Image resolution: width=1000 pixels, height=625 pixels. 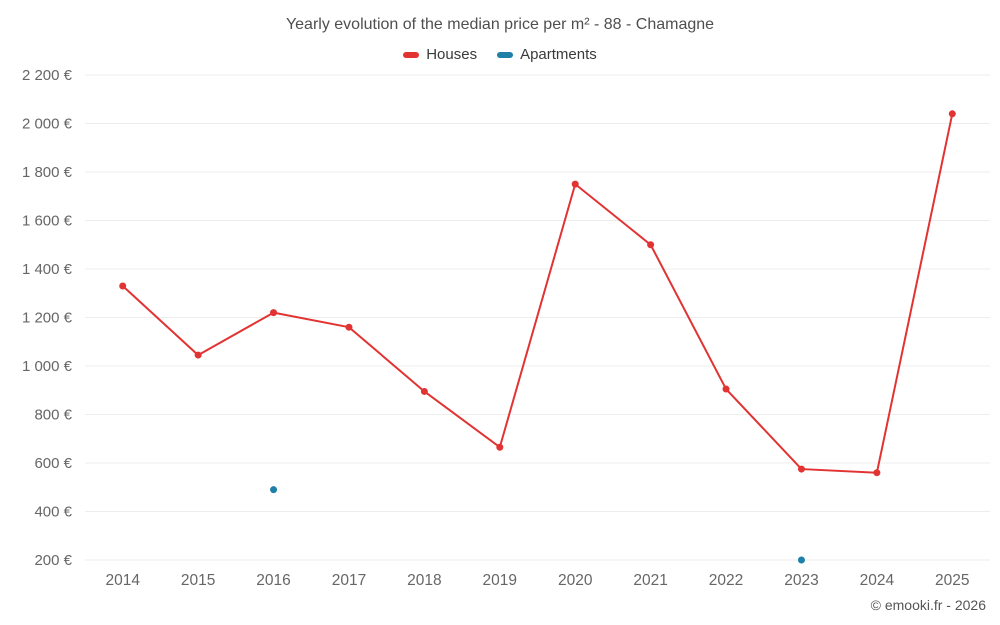 What do you see at coordinates (575, 580) in the screenshot?
I see `x-axis-tick-label: 2020` at bounding box center [575, 580].